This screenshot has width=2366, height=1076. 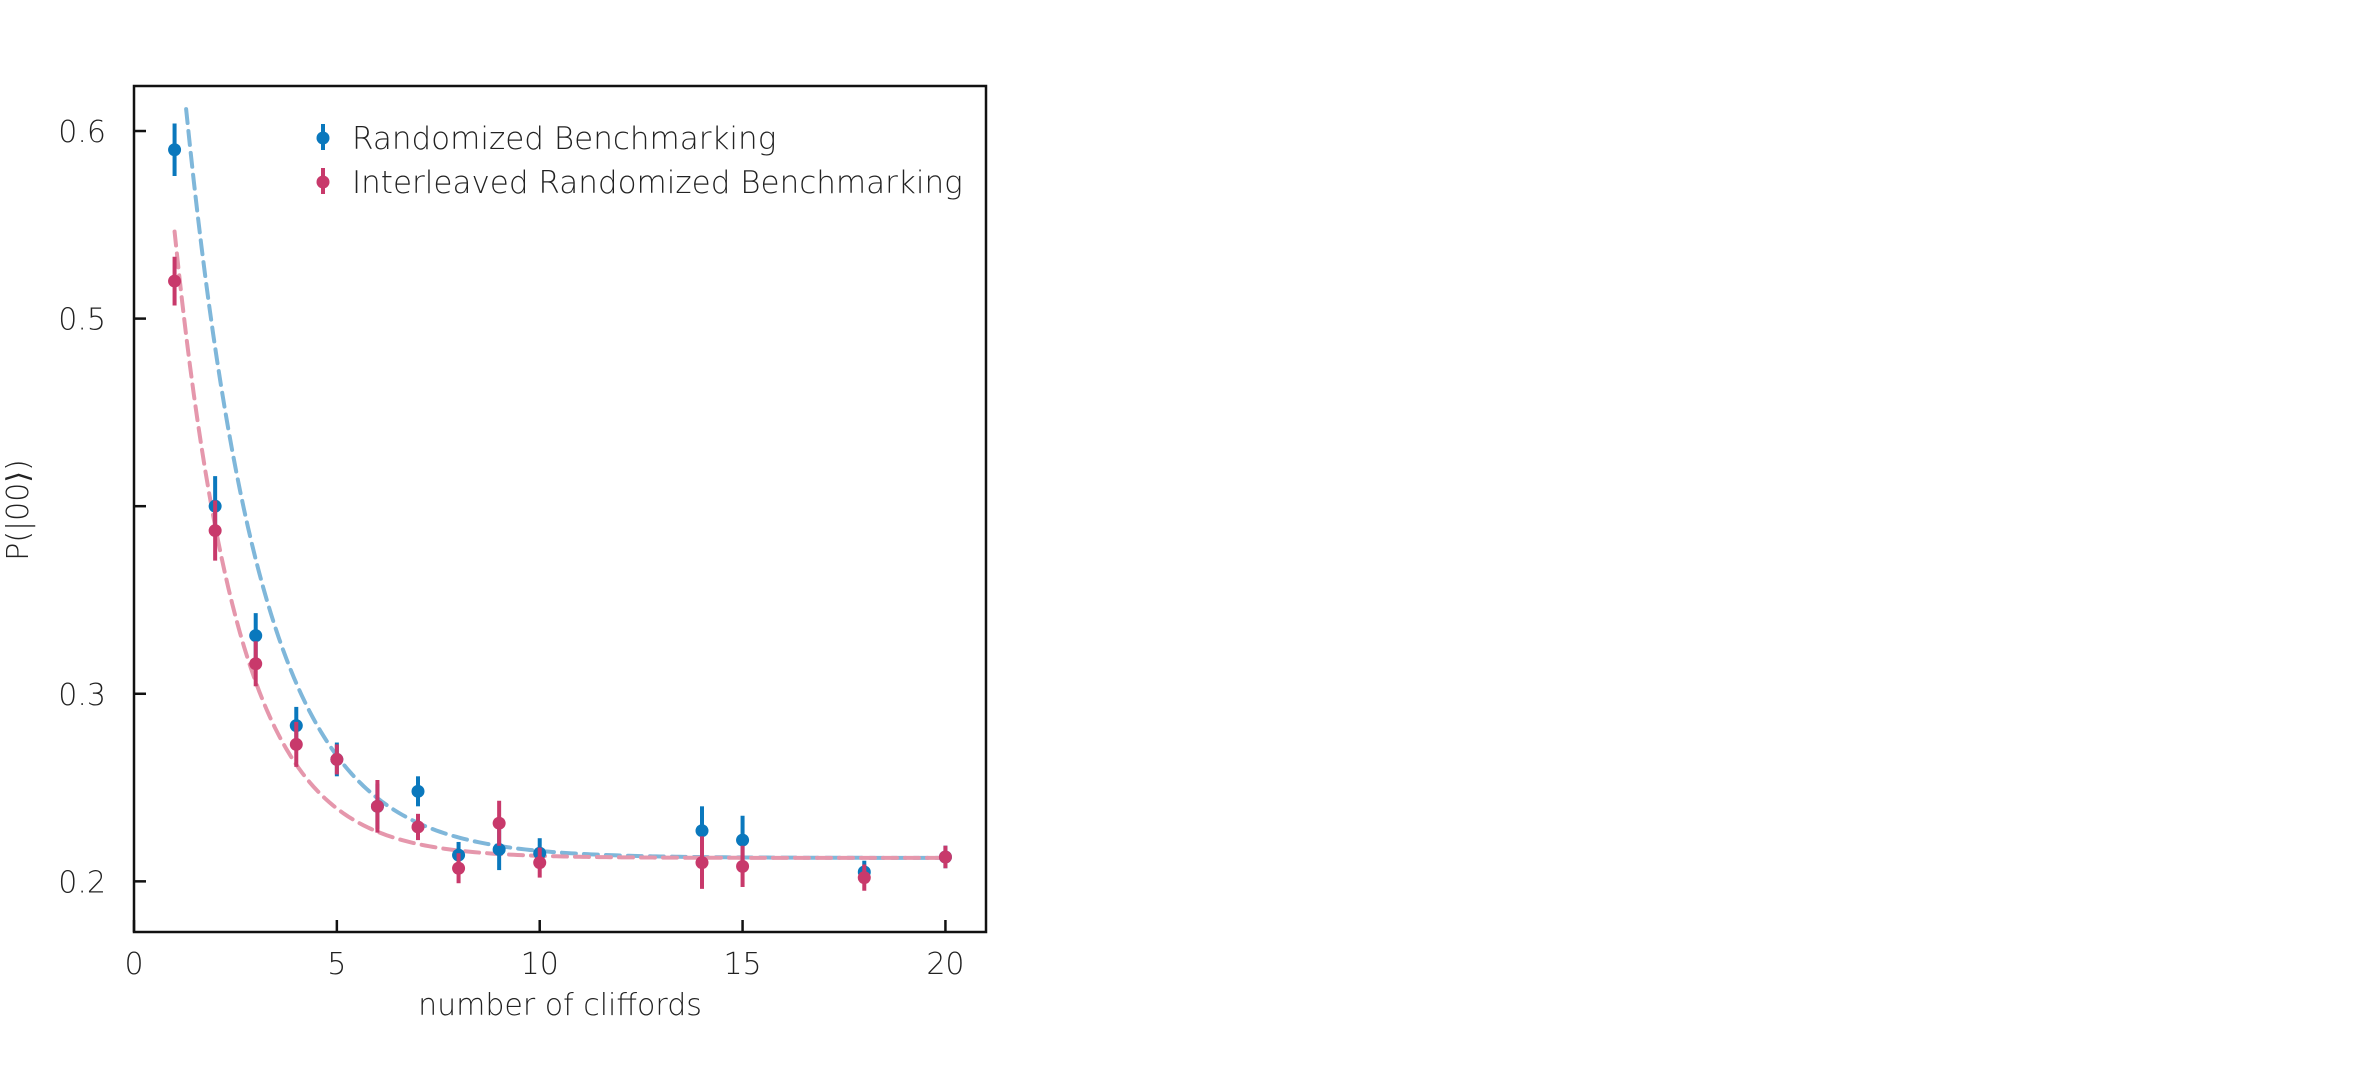 I want to click on y-axis-ticks: 0.2 0.3 0.5 0.6, so click(x=102, y=507).